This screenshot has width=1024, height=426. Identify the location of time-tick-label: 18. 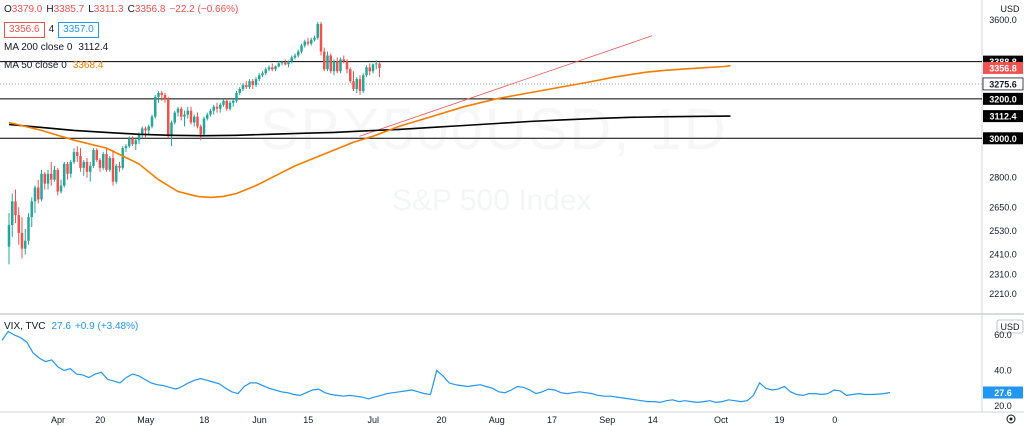
(204, 420).